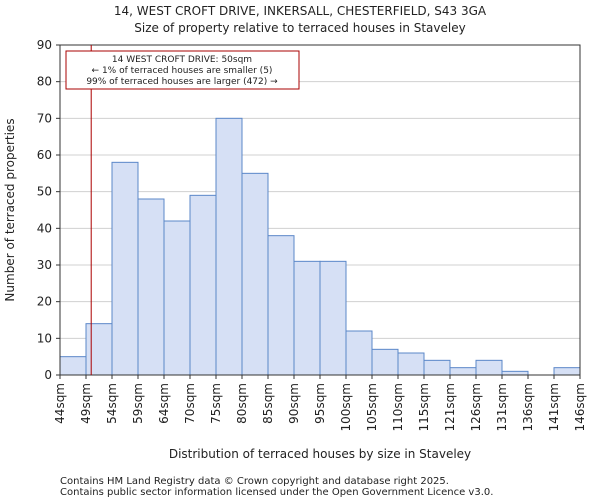  What do you see at coordinates (398, 407) in the screenshot?
I see `x-tick-label: 110sqm` at bounding box center [398, 407].